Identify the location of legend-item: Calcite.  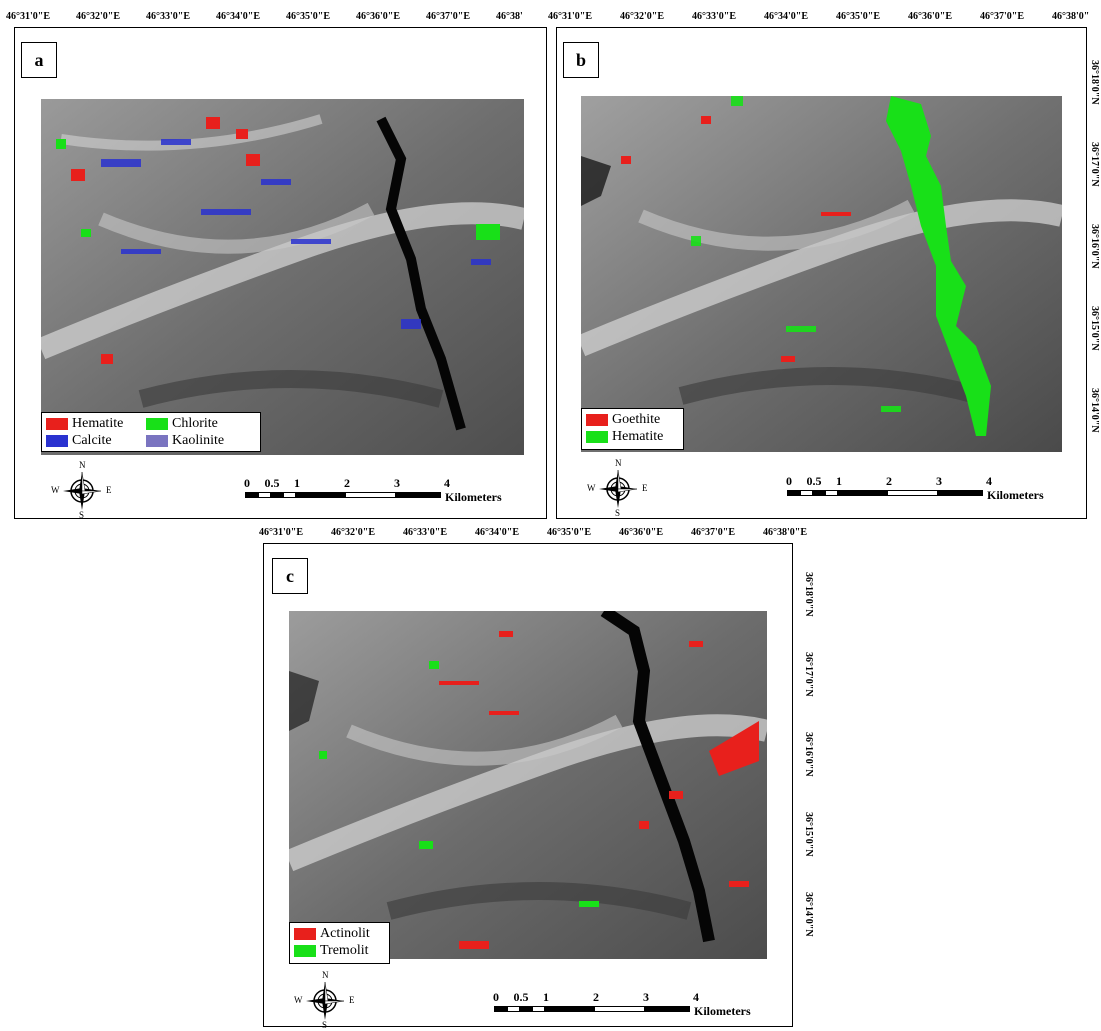
(96, 440).